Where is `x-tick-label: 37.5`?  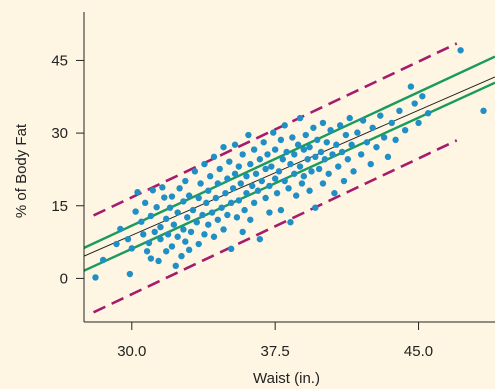
x-tick-label: 37.5 is located at coordinates (275, 351).